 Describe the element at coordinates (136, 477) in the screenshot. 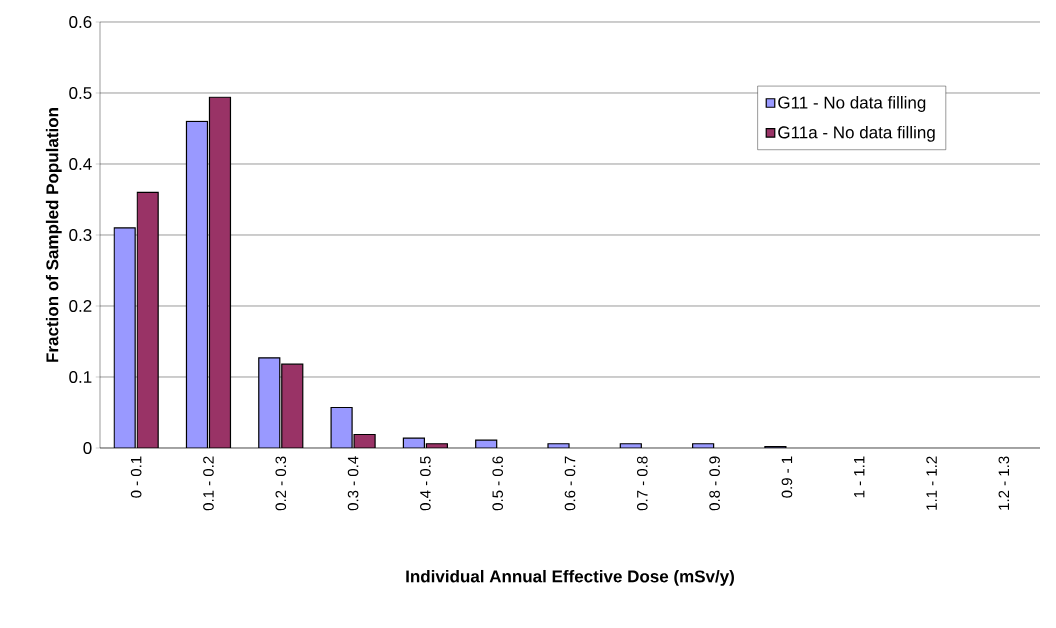

I see `x-tick-label: 0 - 0.1` at that location.